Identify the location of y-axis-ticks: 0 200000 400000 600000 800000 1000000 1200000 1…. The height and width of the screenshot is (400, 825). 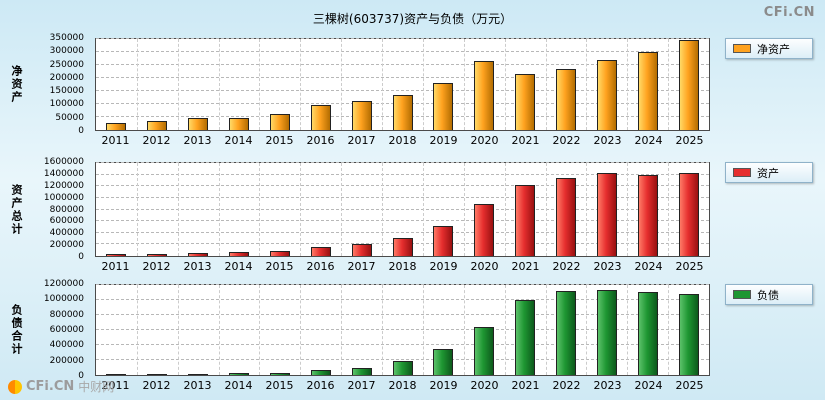
(44, 209).